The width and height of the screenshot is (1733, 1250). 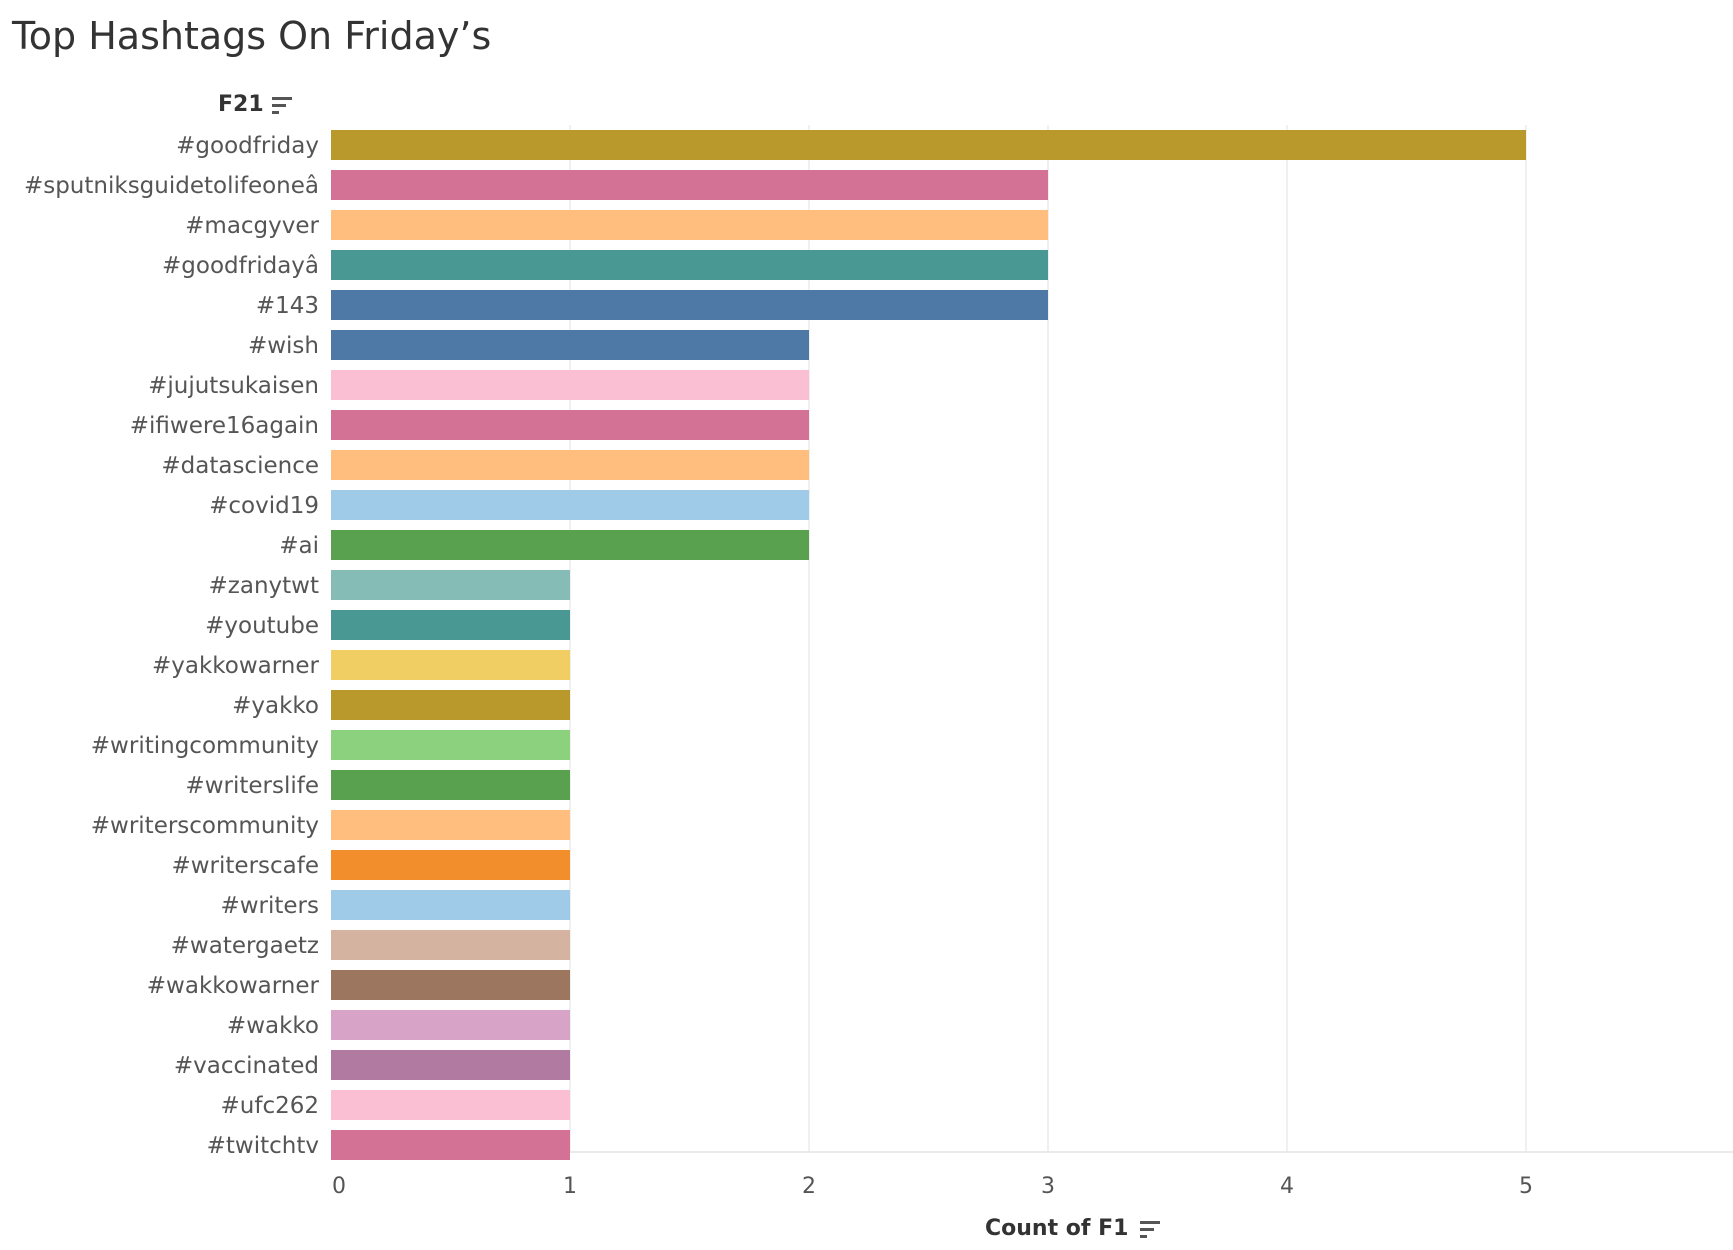 What do you see at coordinates (252, 36) in the screenshot?
I see `chart-title: Top Hashtags On Friday’s` at bounding box center [252, 36].